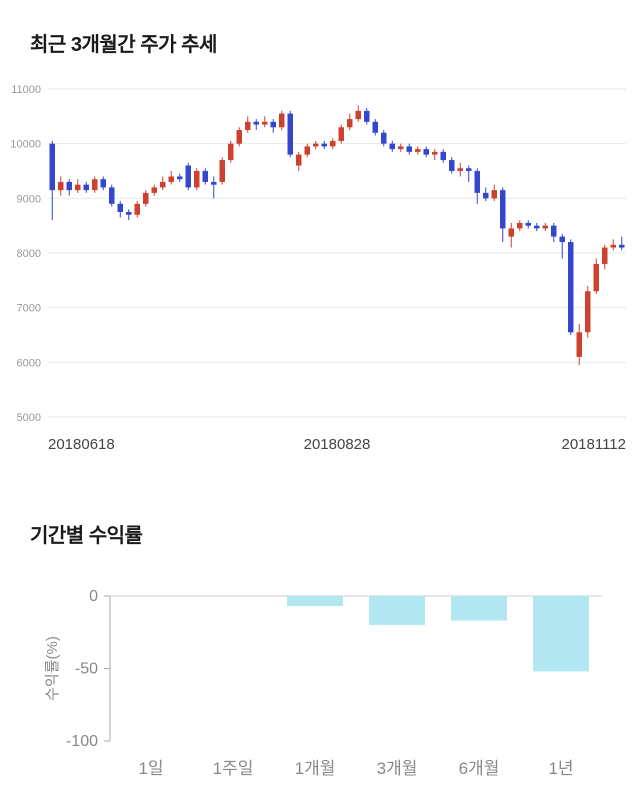  Describe the element at coordinates (29, 309) in the screenshot. I see `y-tick-label: 7000` at that location.